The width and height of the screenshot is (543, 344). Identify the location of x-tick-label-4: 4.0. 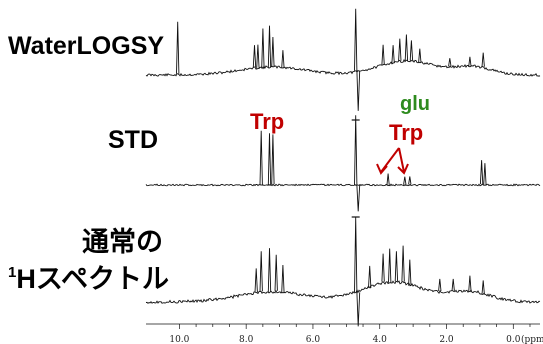
(380, 339).